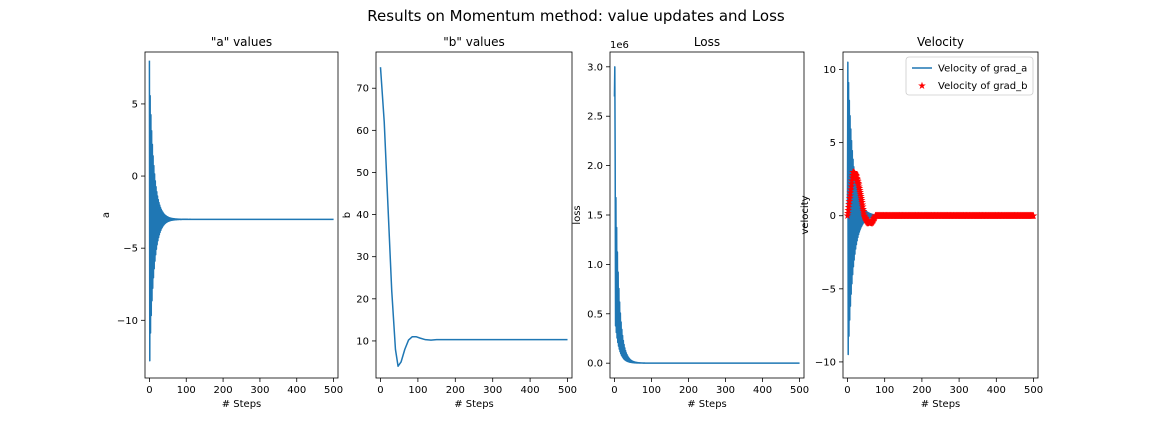 The width and height of the screenshot is (1152, 432). I want to click on y-tick-label: 60, so click(362, 131).